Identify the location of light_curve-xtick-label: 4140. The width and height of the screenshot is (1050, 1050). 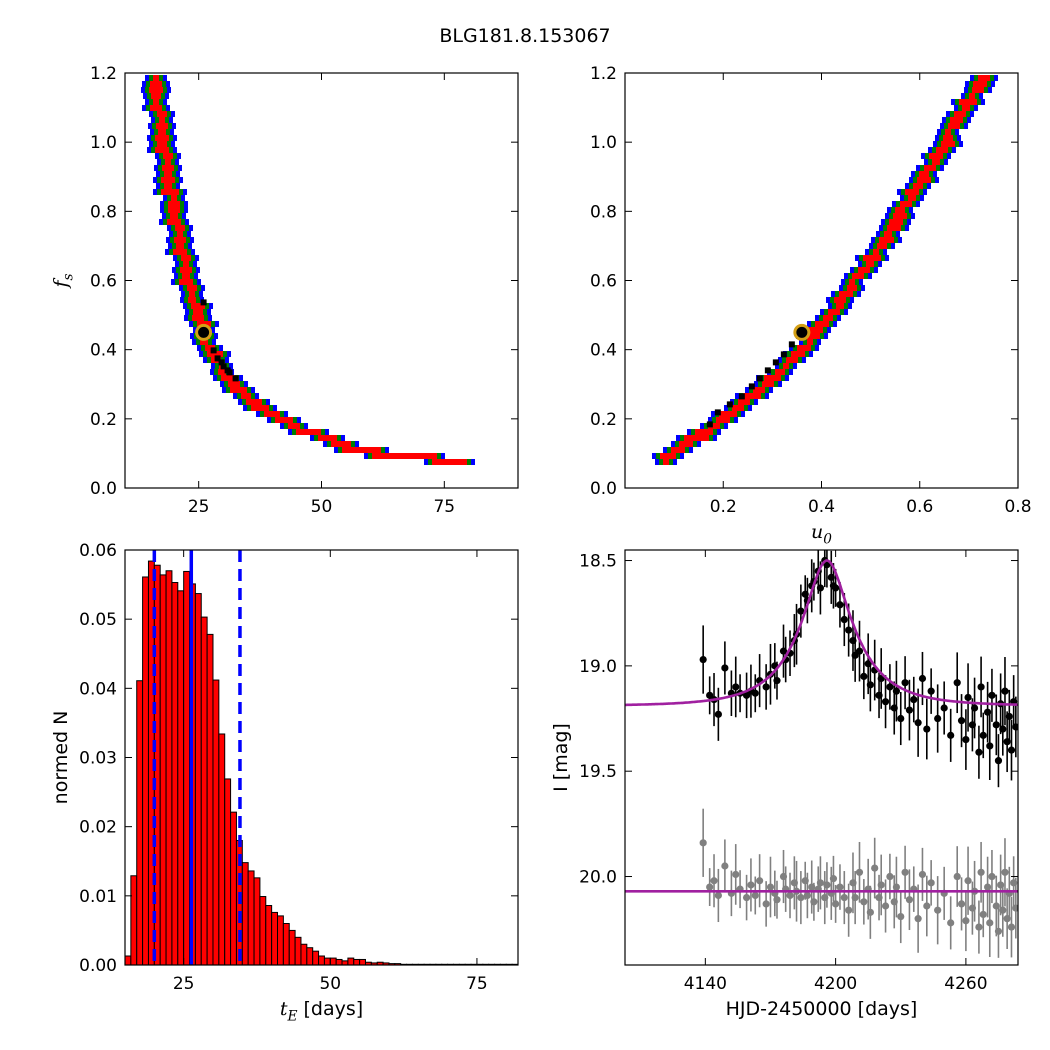
(705, 984).